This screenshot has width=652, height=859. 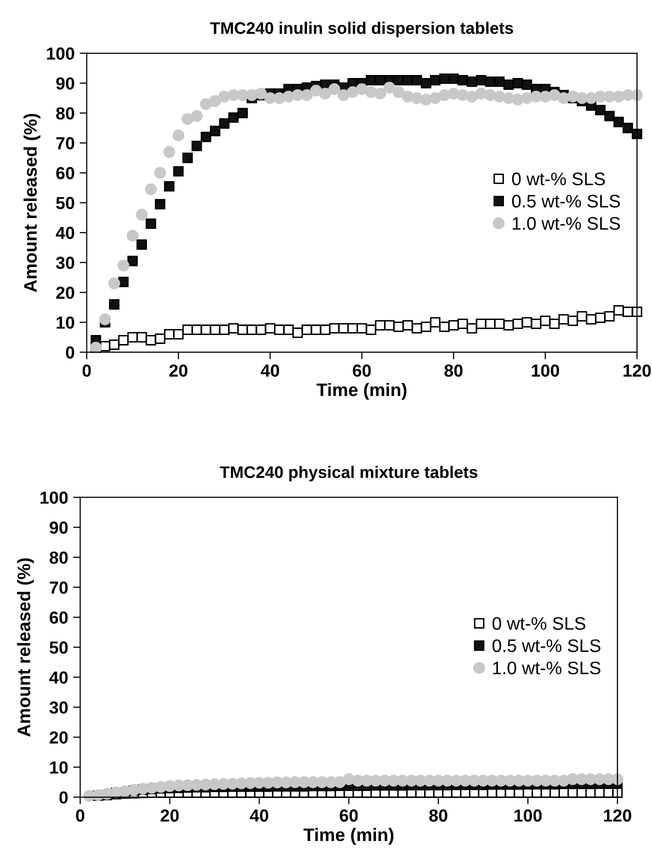 What do you see at coordinates (362, 30) in the screenshot?
I see `chart-title: TMC240 inulin solid dispersion tablets` at bounding box center [362, 30].